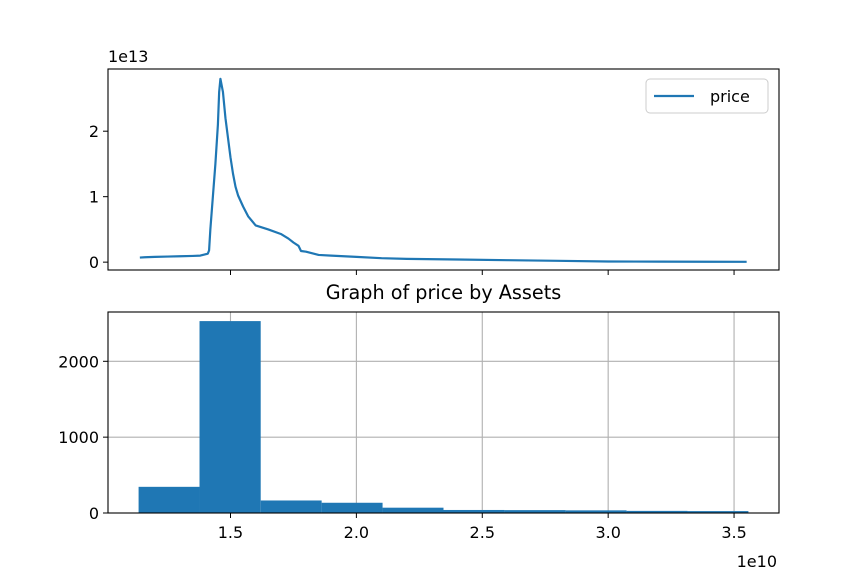 This screenshot has height=576, width=864. What do you see at coordinates (730, 96) in the screenshot?
I see `legend-label-price: price` at bounding box center [730, 96].